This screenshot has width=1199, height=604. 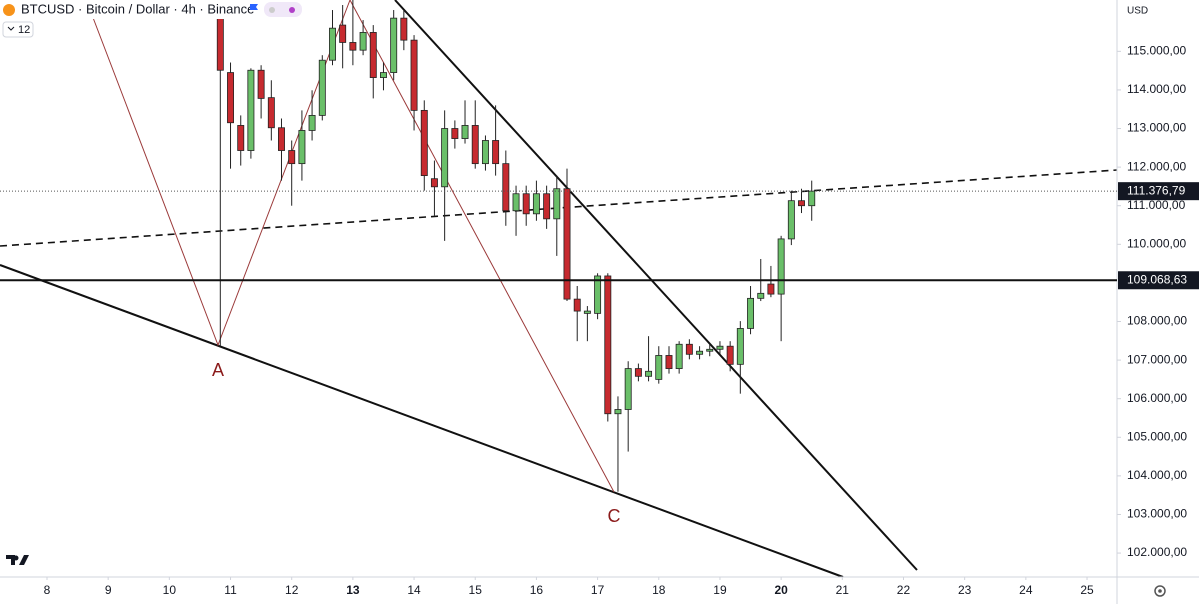 I want to click on symbol-title: BTCUSD · Bitcoin / Dollar · 4h · Binance, so click(x=137, y=8).